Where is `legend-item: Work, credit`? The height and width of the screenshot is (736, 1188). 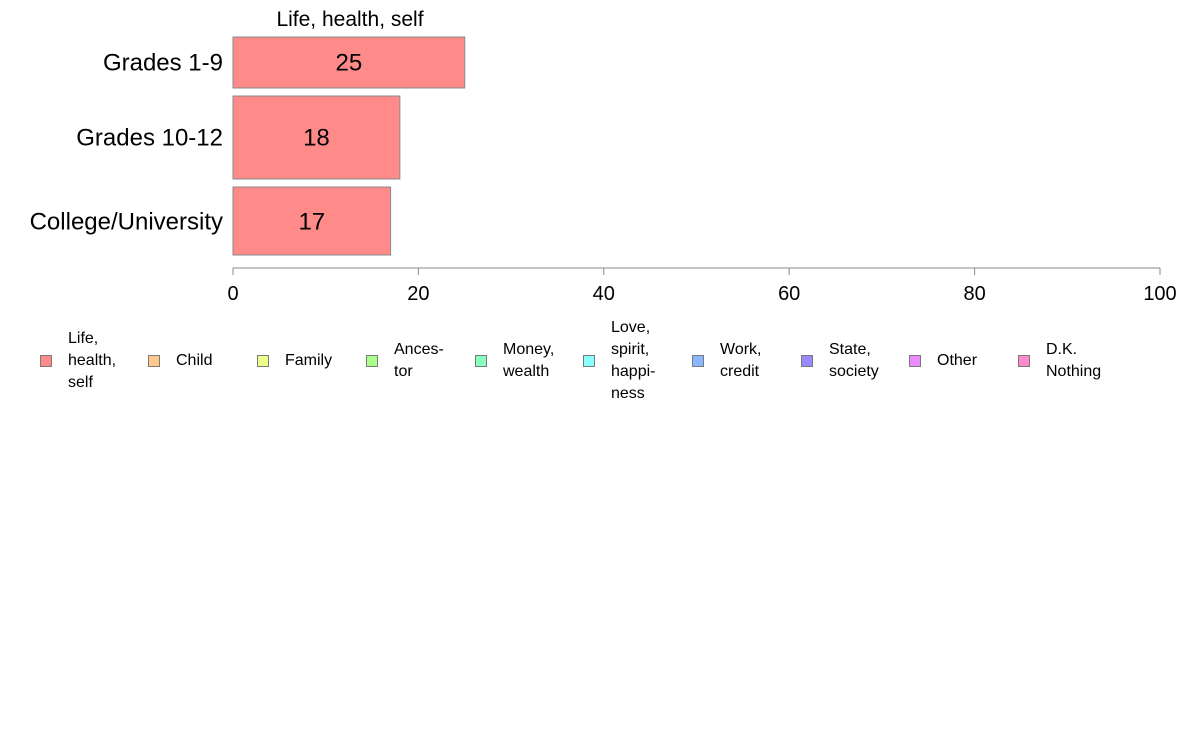 legend-item: Work, credit is located at coordinates (726, 361).